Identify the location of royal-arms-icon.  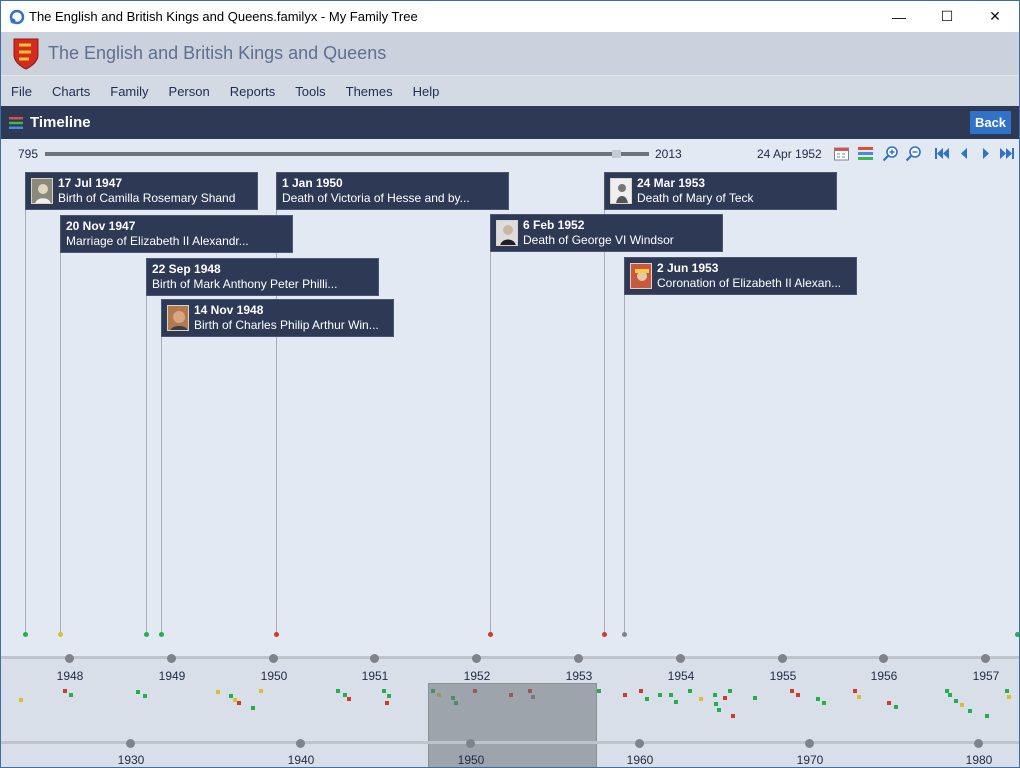
(26, 54).